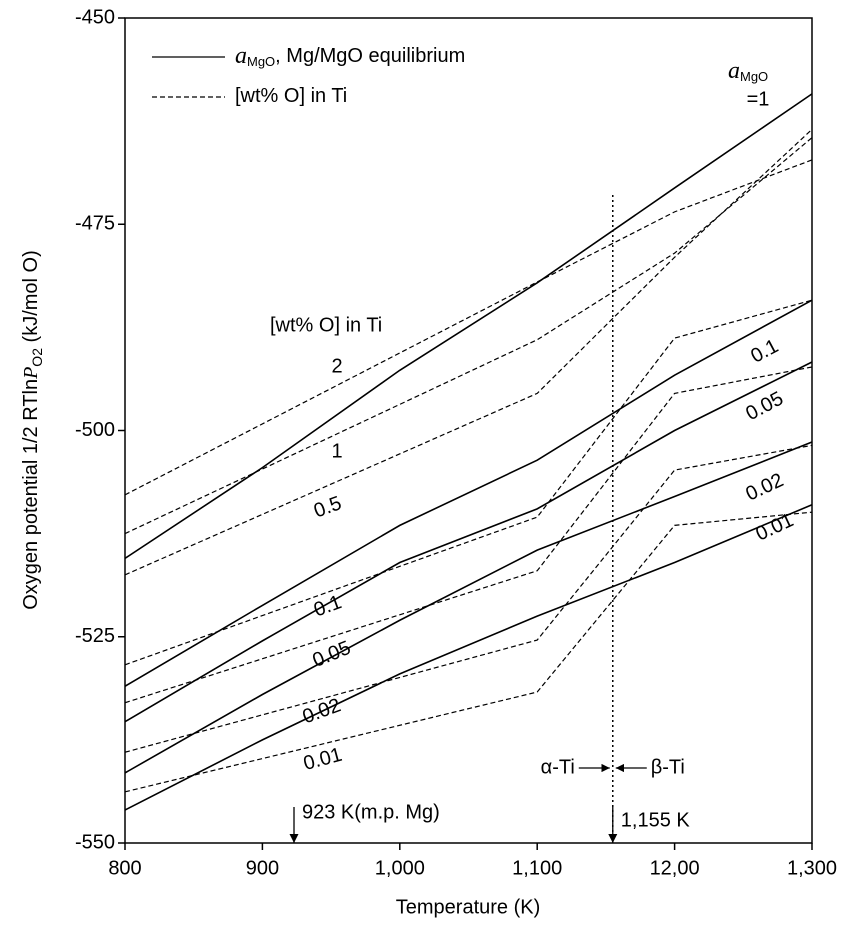  What do you see at coordinates (468, 907) in the screenshot?
I see `x-axis-title: Temperature (K)` at bounding box center [468, 907].